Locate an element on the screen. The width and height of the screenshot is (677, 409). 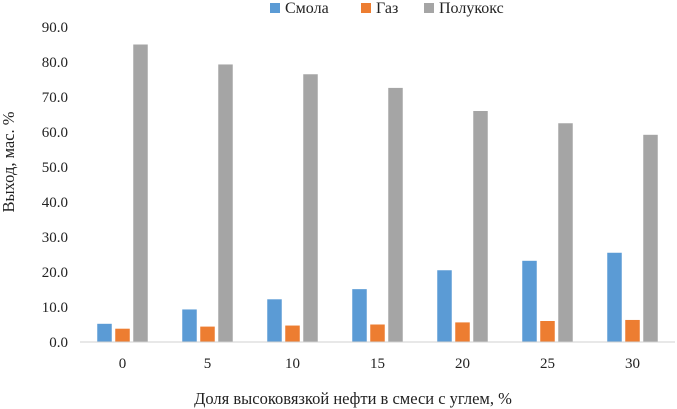
x-tick-label: 20 is located at coordinates (462, 364).